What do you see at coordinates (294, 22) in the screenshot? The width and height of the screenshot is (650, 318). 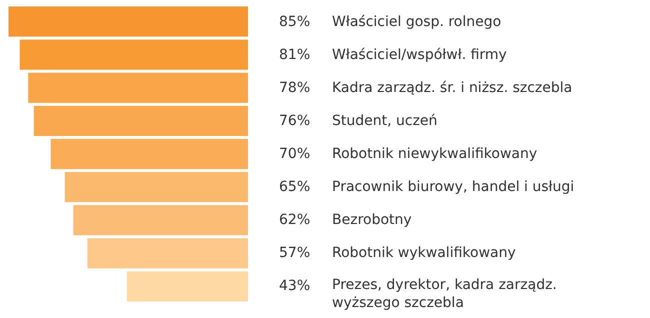 I see `data-label: 85%` at bounding box center [294, 22].